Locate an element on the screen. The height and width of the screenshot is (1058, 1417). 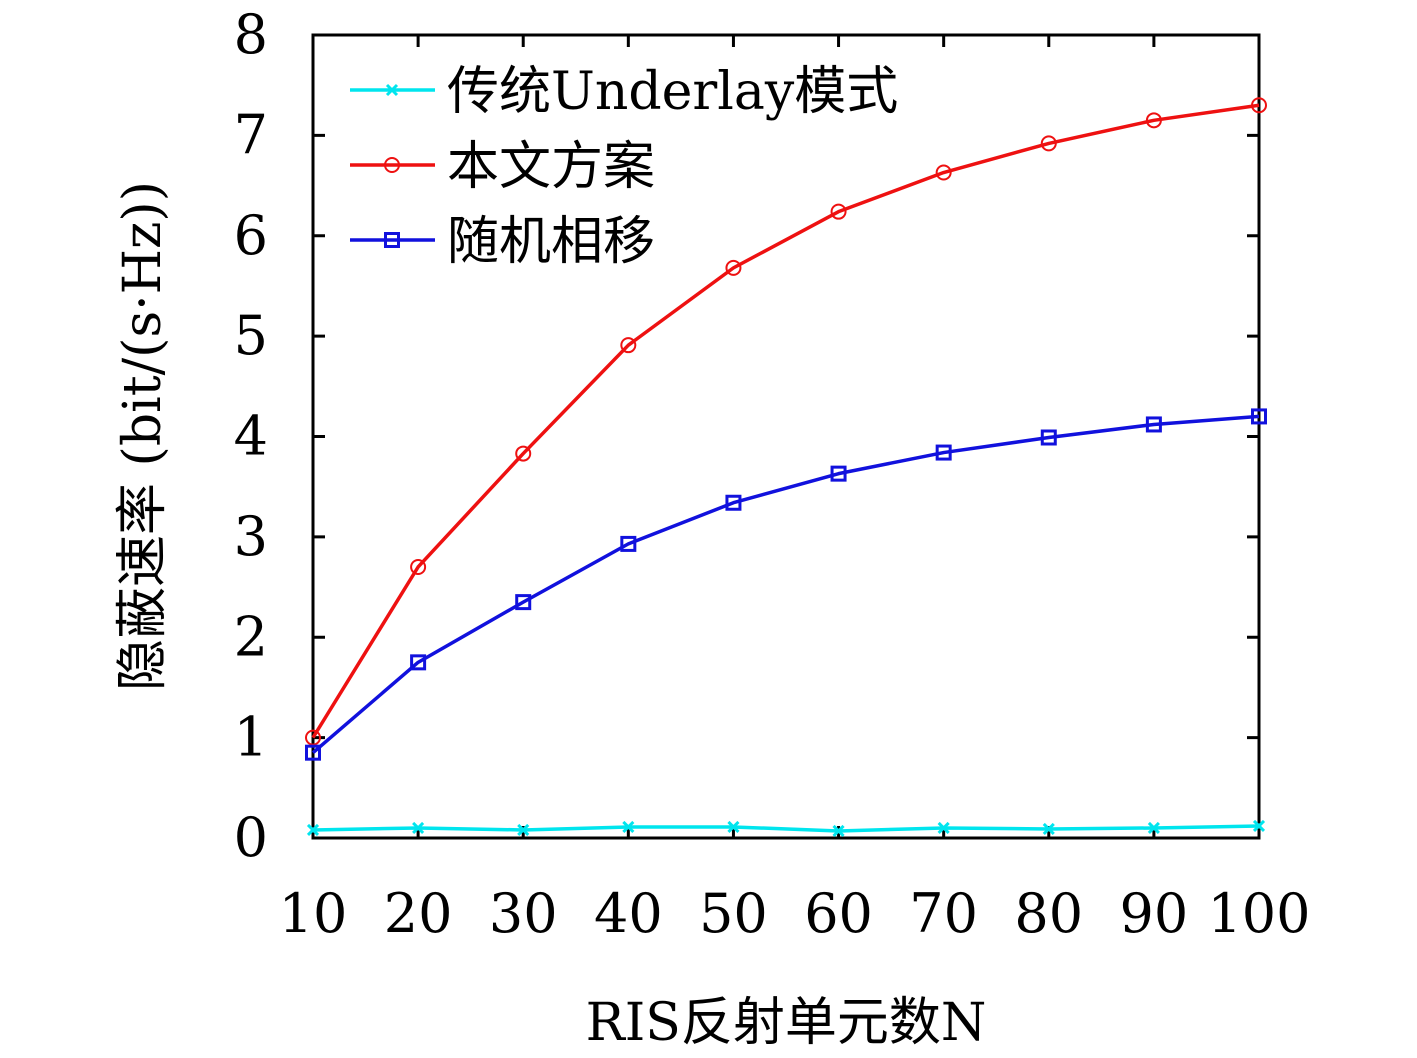
legend-label: 传统Underlay模式 is located at coordinates (672, 92).